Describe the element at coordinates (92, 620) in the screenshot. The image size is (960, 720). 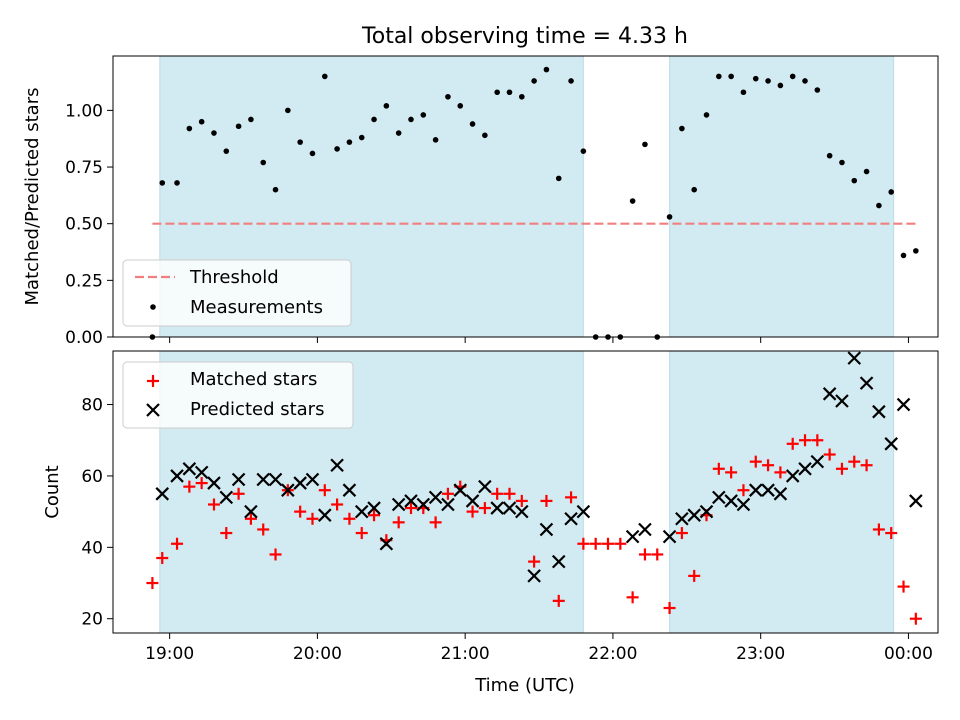
I see `y-tick-label: 20` at that location.